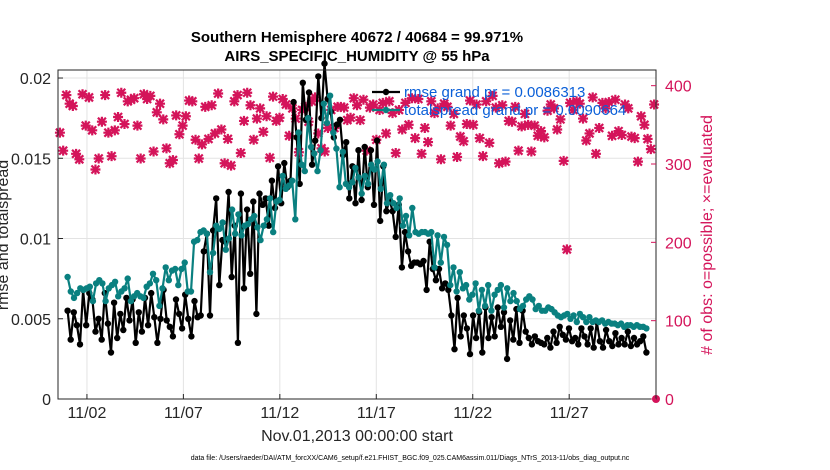 The image size is (830, 470). Describe the element at coordinates (183, 413) in the screenshot. I see `x-tick-label: 11/07` at that location.